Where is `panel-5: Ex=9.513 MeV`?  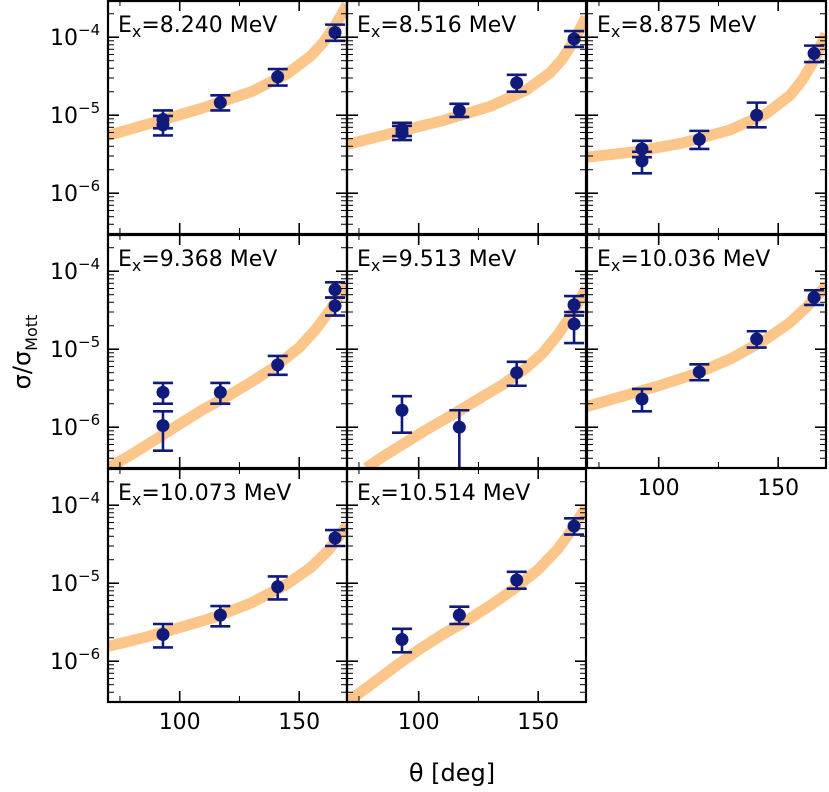
panel-5: Ex=9.513 MeV is located at coordinates (466, 351).